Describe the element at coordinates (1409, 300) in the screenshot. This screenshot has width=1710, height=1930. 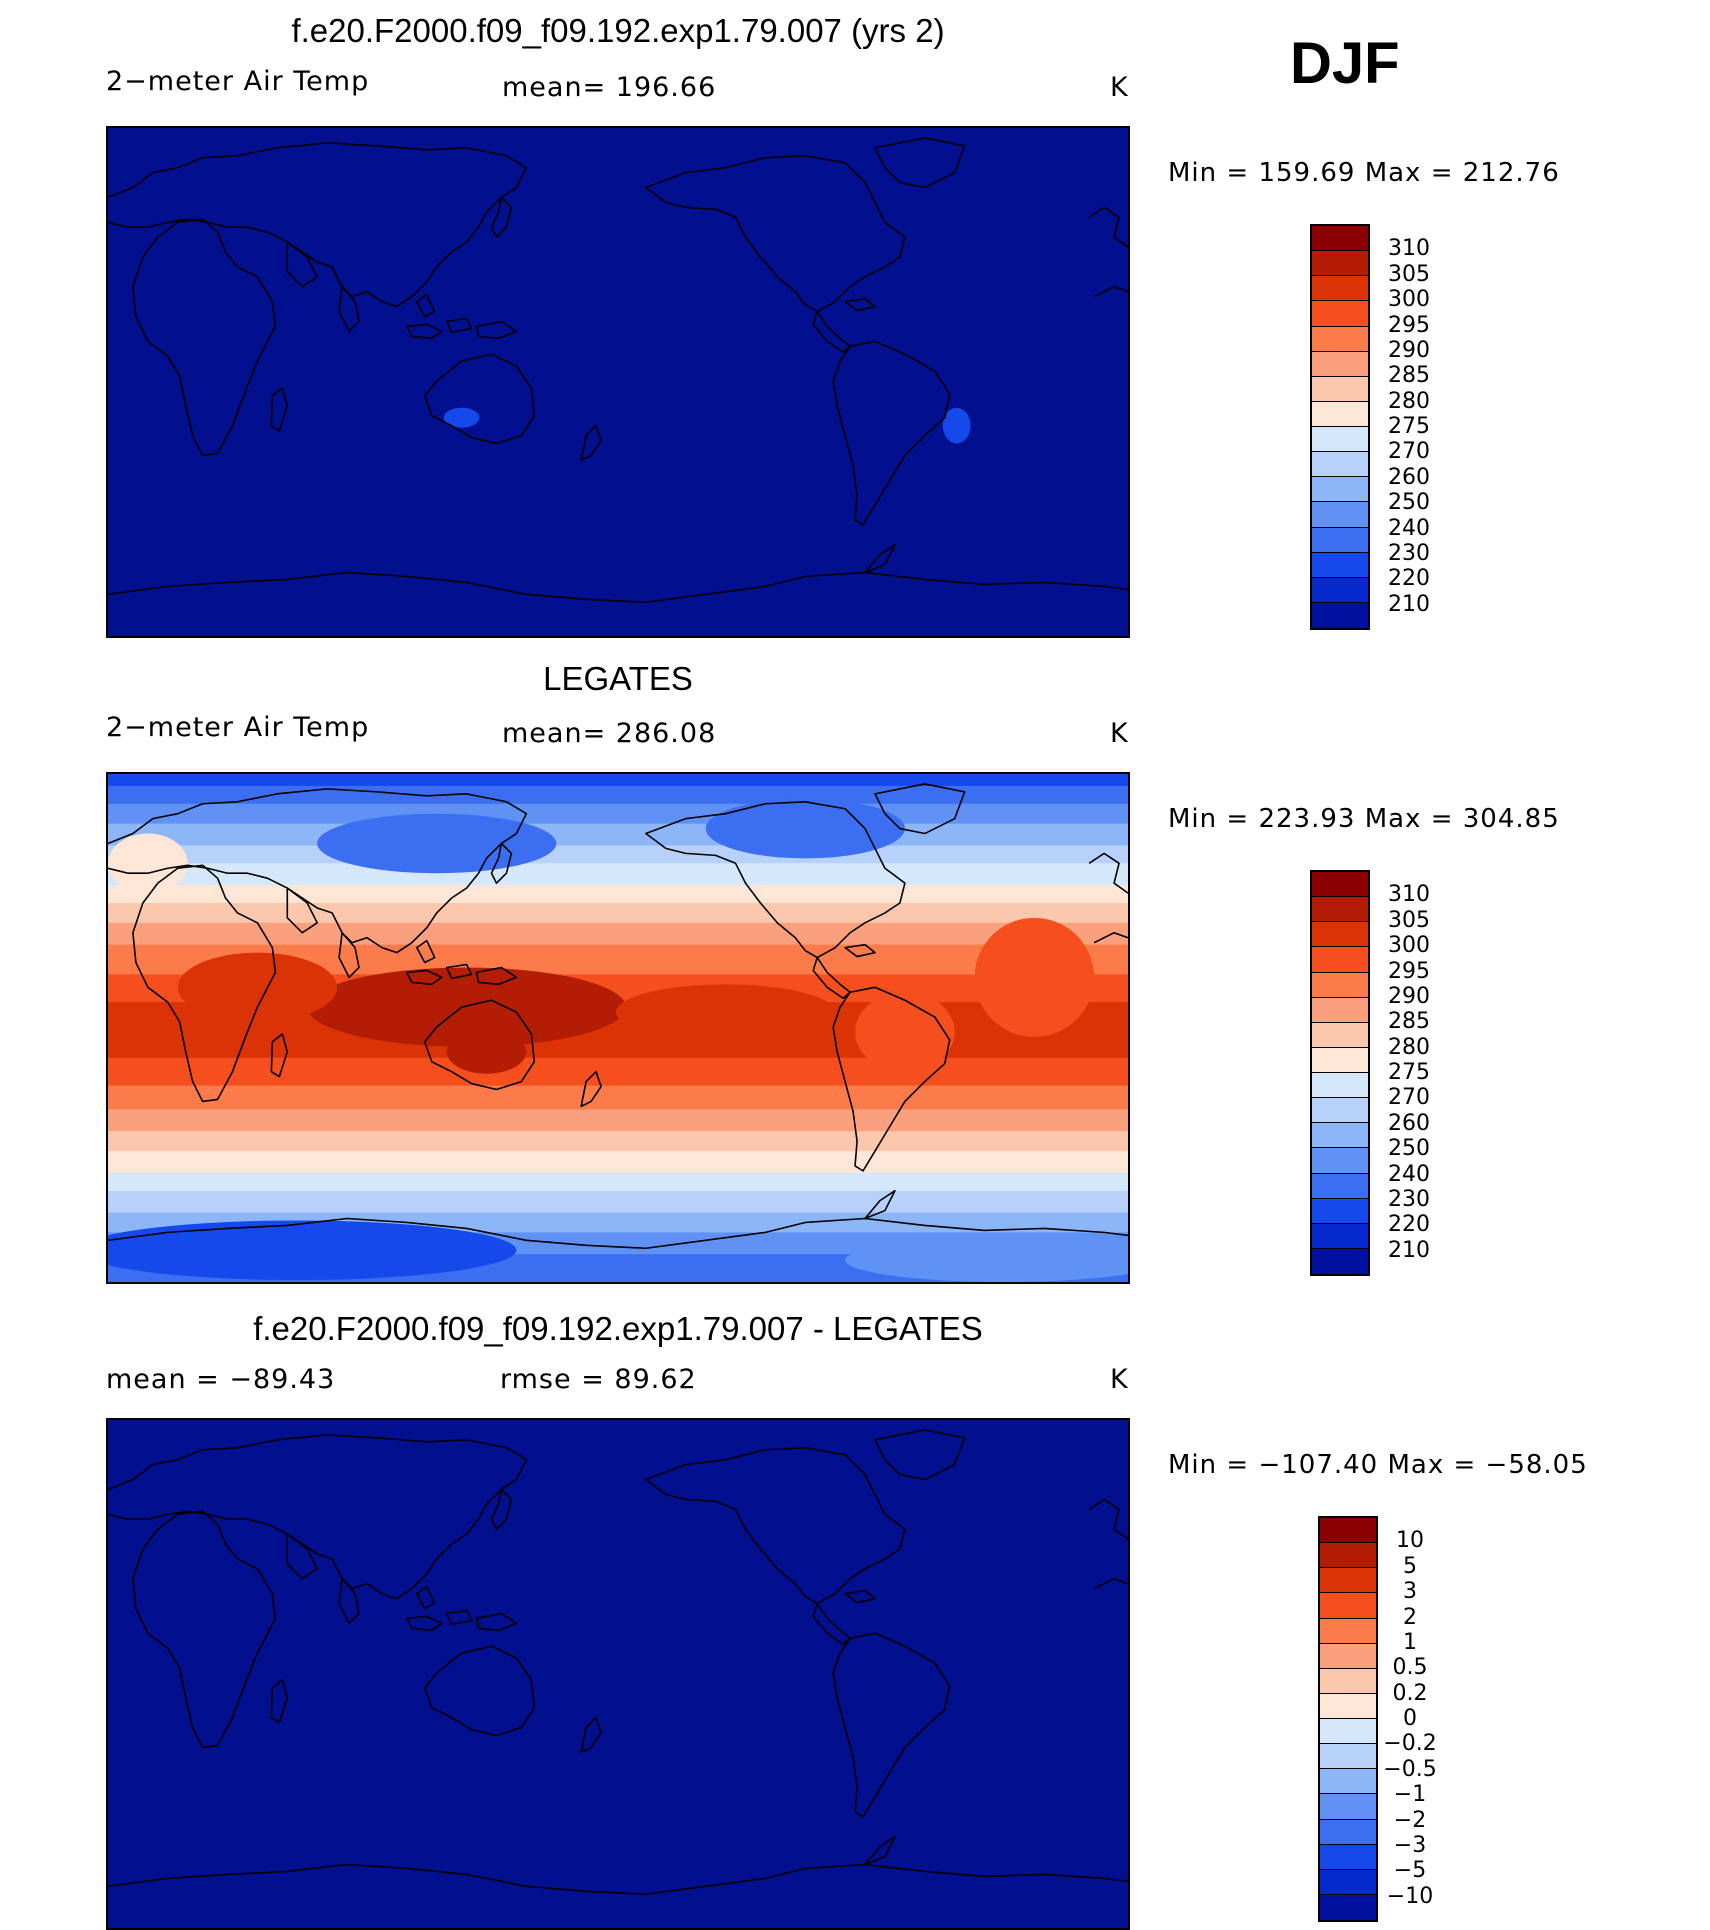
I see `colorbar-tick-label: 300` at that location.